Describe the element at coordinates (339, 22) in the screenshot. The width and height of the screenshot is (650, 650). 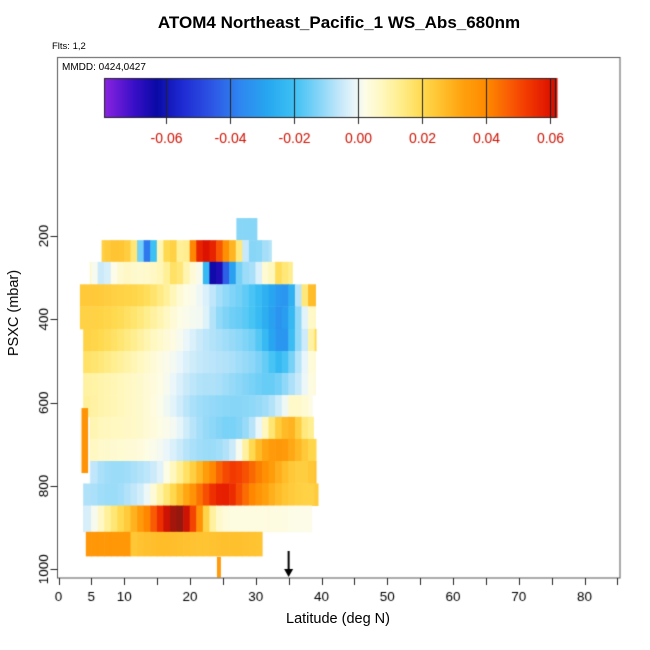
I see `plot-title: ATOM4 Northeast_Pacific_1 WS_Abs_680nm` at that location.